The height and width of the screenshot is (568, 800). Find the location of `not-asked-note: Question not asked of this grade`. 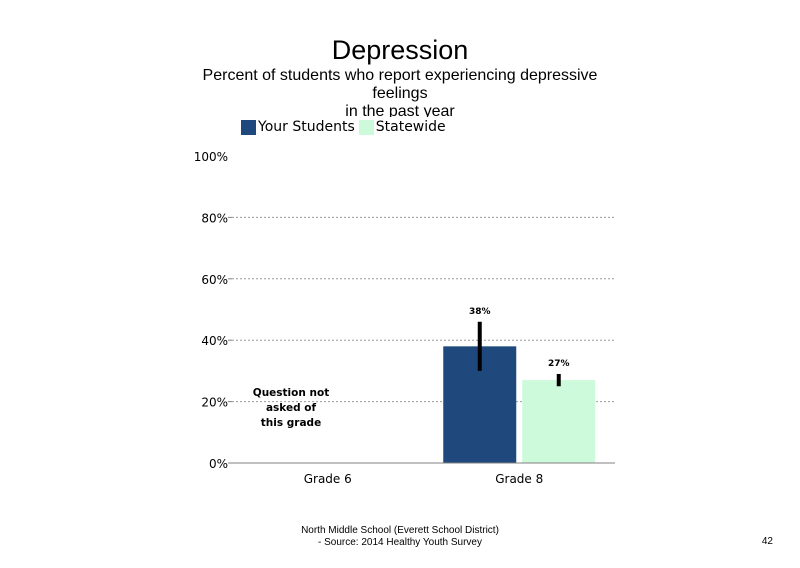

not-asked-note: Question not asked of this grade is located at coordinates (291, 408).